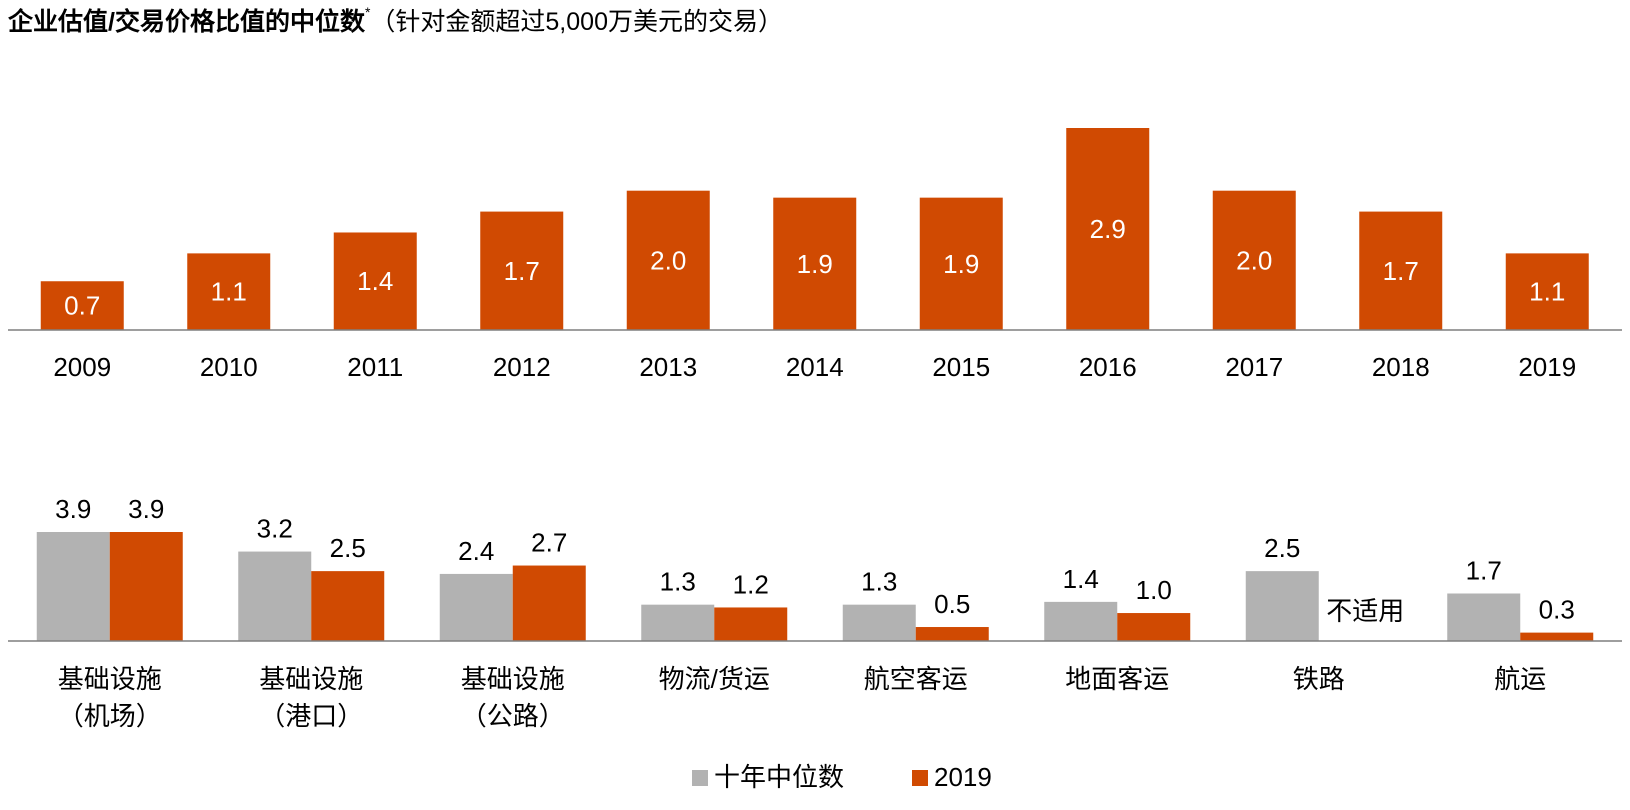  I want to click on x-tick-2016: 2016, so click(1108, 367).